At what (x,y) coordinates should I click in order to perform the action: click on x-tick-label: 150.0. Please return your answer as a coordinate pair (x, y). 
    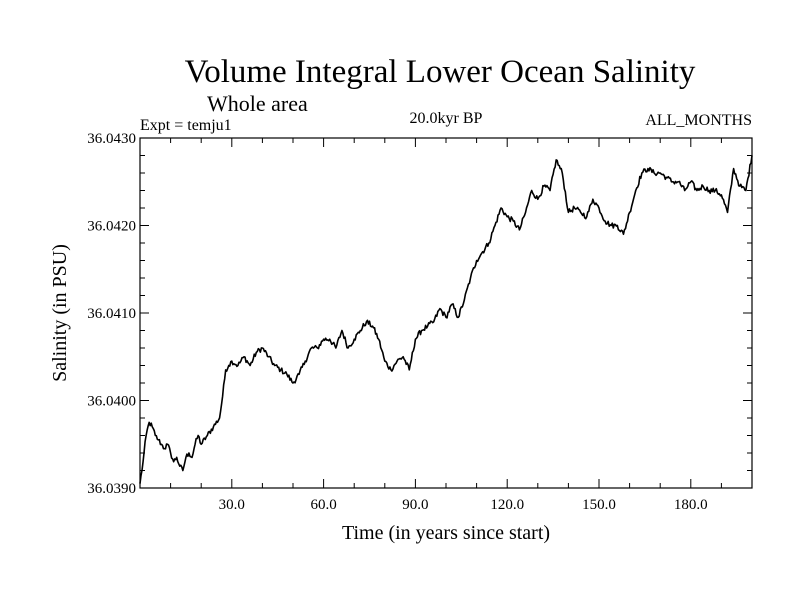
    Looking at the image, I should click on (599, 505).